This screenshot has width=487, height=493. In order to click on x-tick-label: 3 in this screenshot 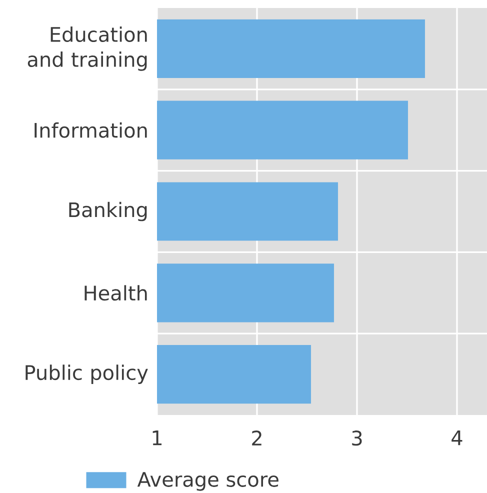, I will do `click(357, 438)`.